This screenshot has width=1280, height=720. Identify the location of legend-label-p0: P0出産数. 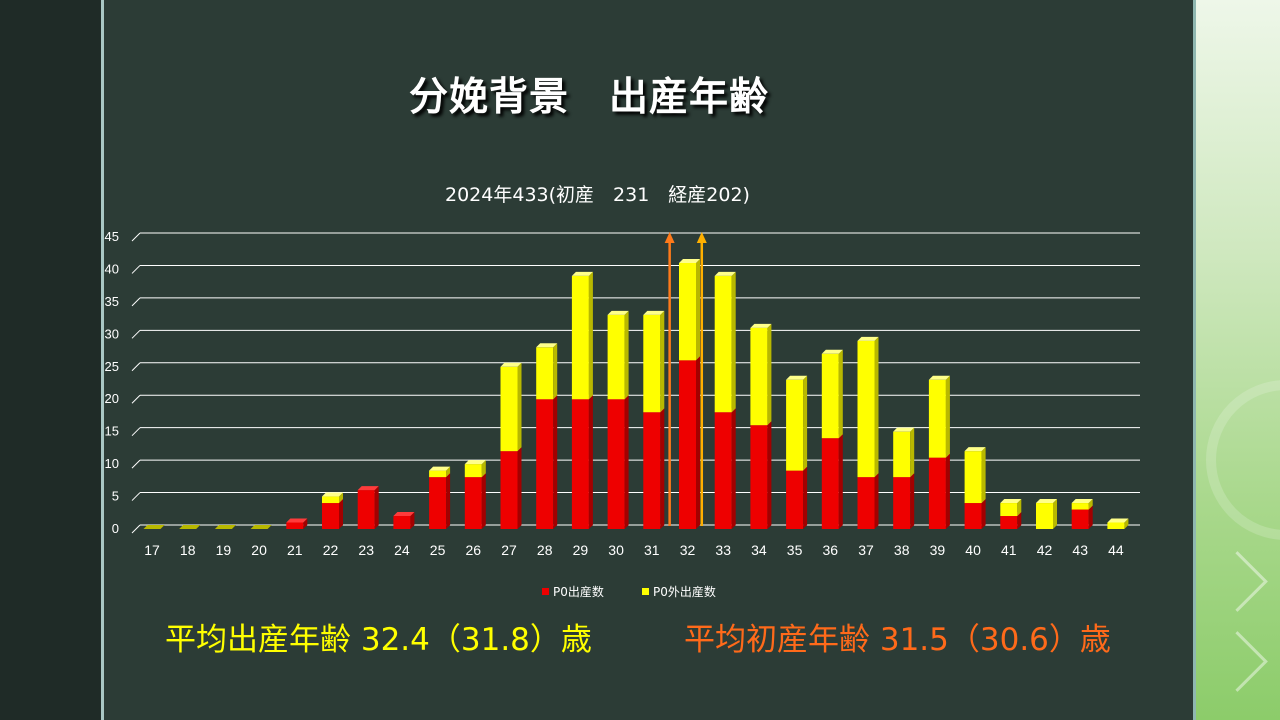
(578, 591).